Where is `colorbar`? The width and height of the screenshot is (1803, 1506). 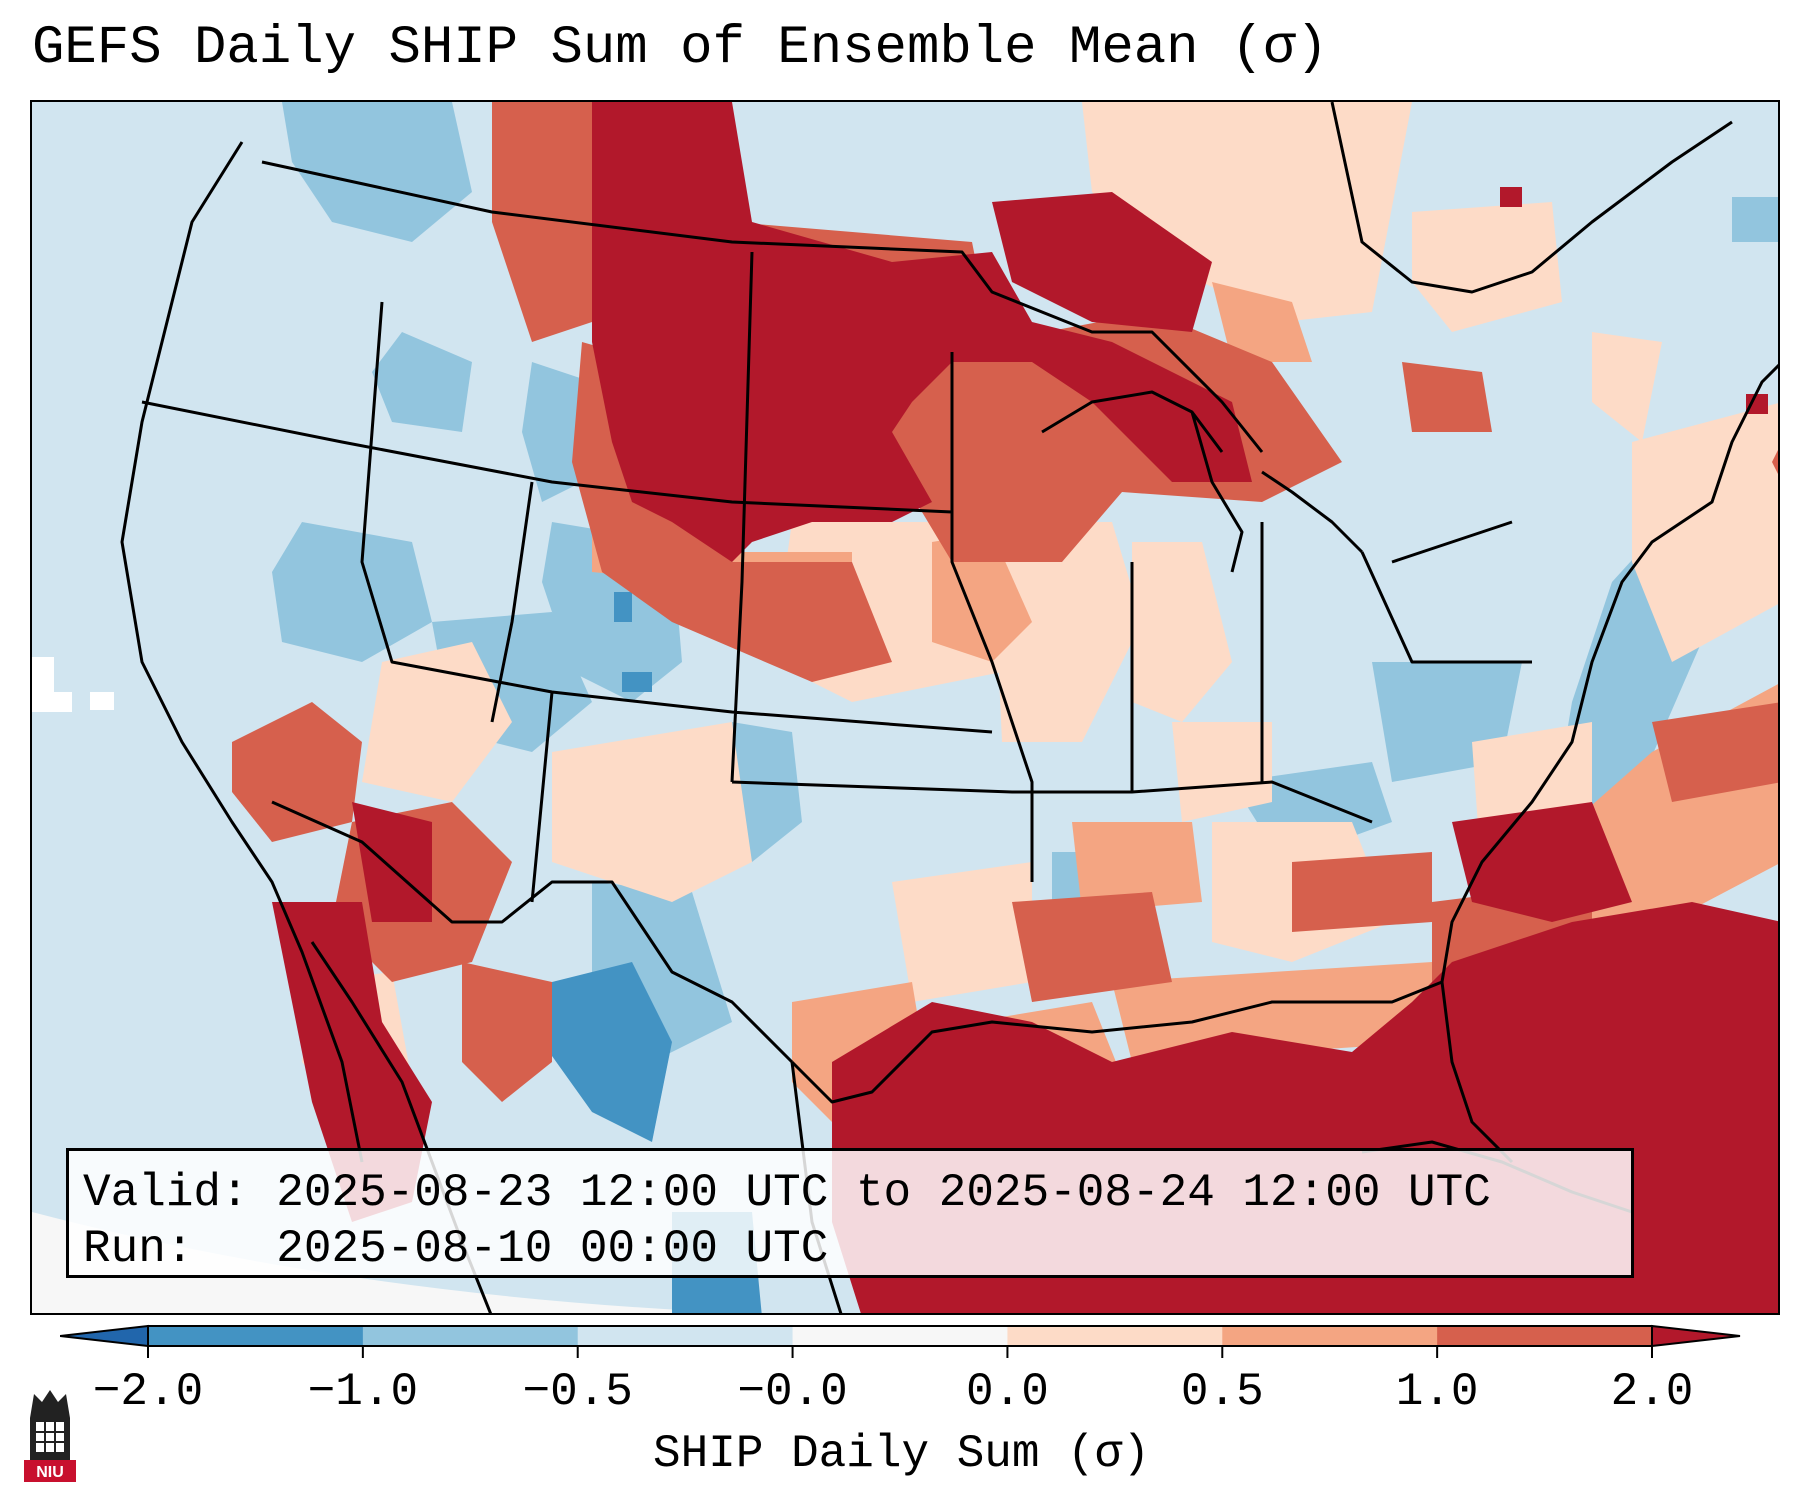 colorbar is located at coordinates (900, 1341).